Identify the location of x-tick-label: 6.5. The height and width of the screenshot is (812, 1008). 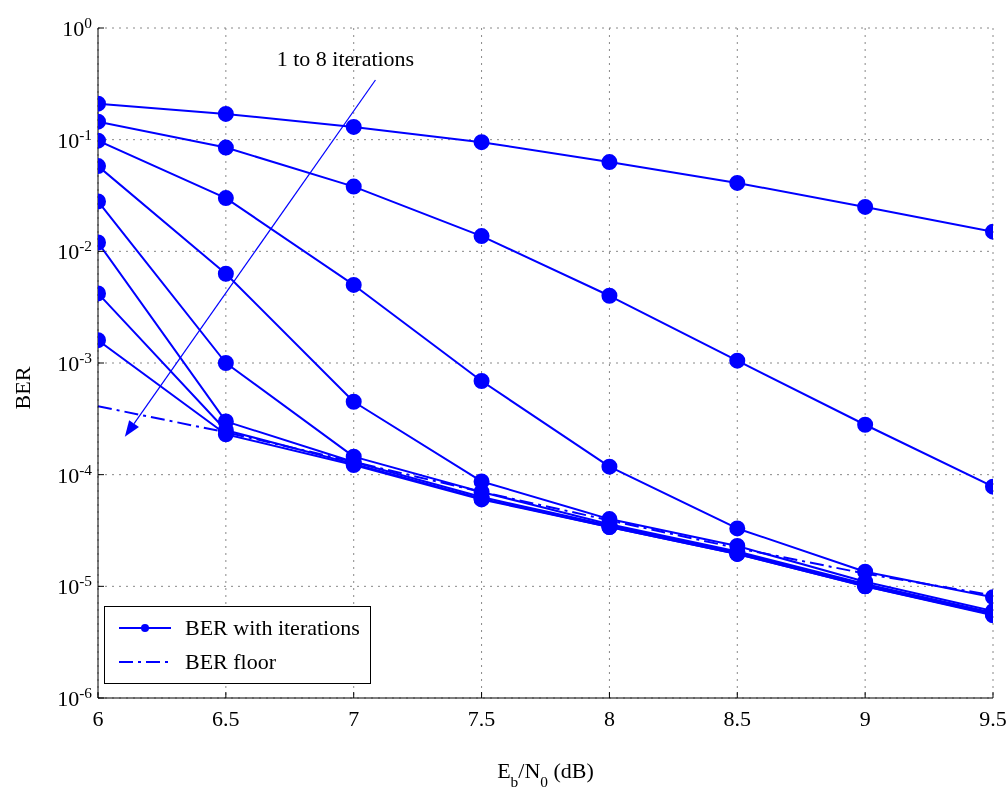
(226, 718).